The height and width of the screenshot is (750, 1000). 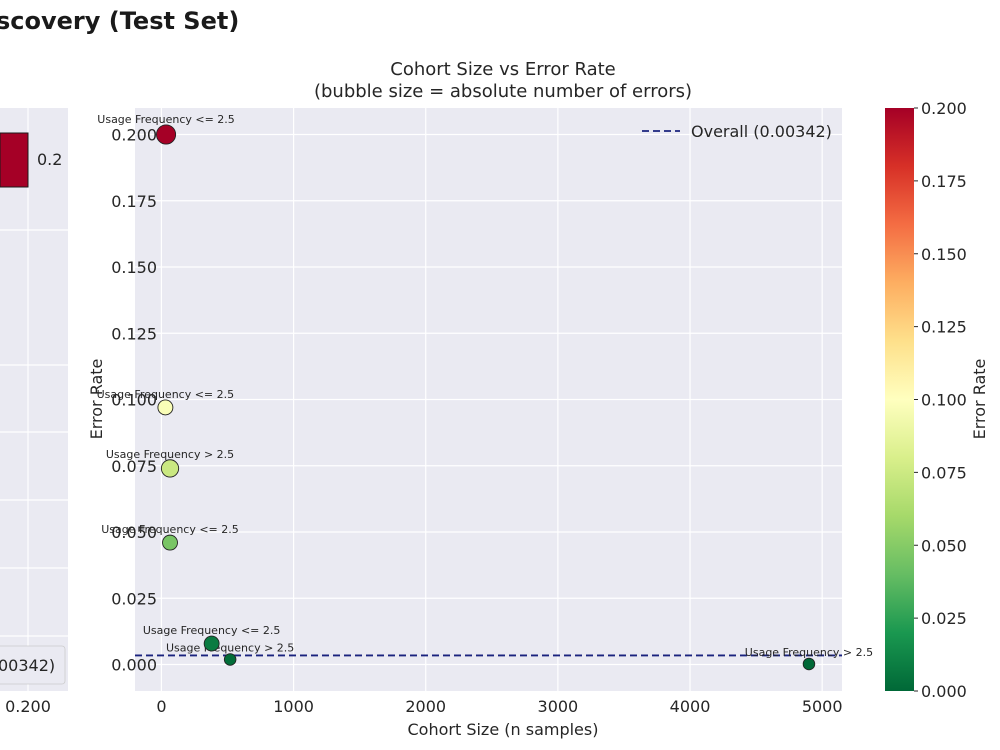 What do you see at coordinates (161, 706) in the screenshot?
I see `x-tick-label: 0` at bounding box center [161, 706].